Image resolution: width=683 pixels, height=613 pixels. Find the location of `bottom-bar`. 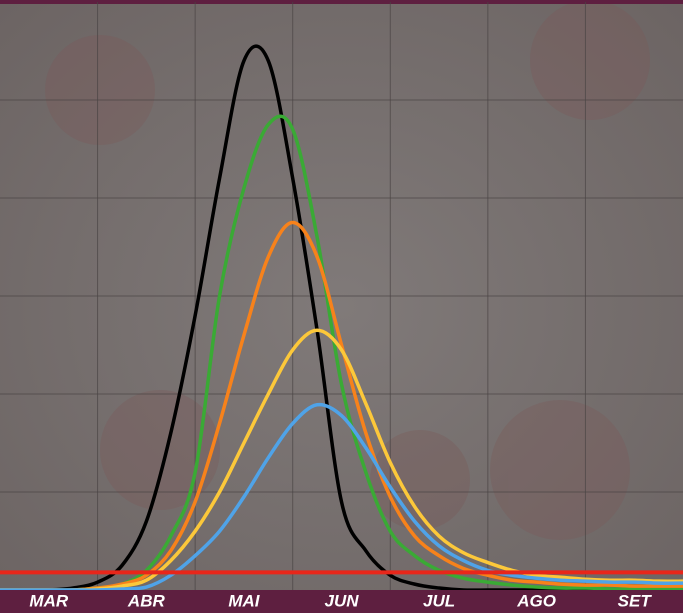

bottom-bar is located at coordinates (341, 601).